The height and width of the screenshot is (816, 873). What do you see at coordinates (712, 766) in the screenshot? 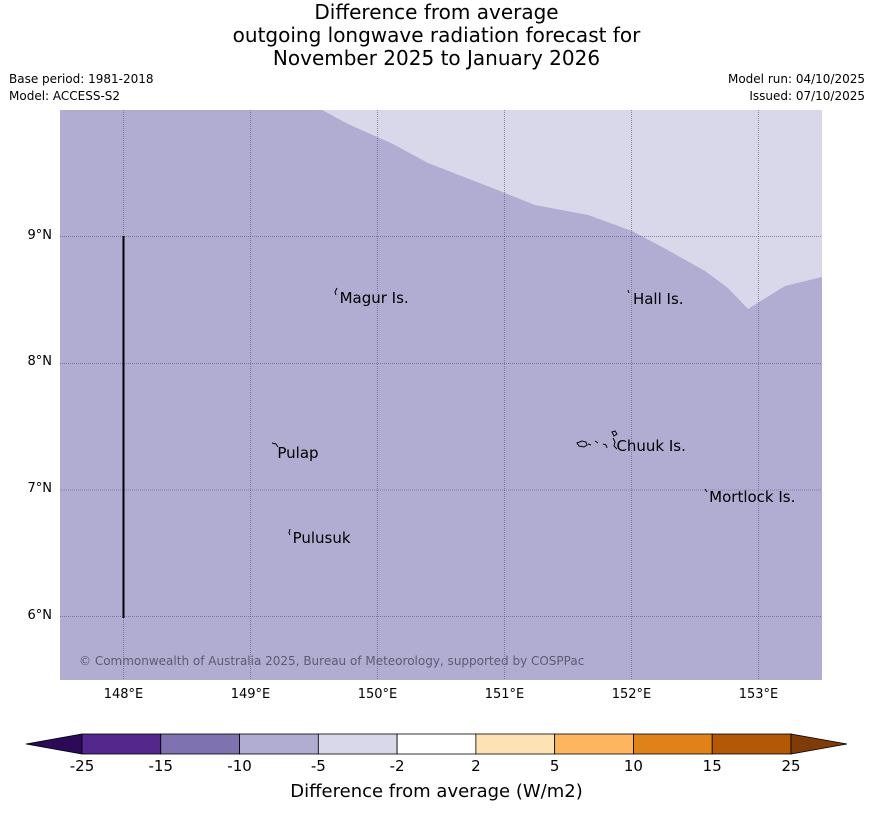
I see `colorbar-tick-8: 15` at bounding box center [712, 766].